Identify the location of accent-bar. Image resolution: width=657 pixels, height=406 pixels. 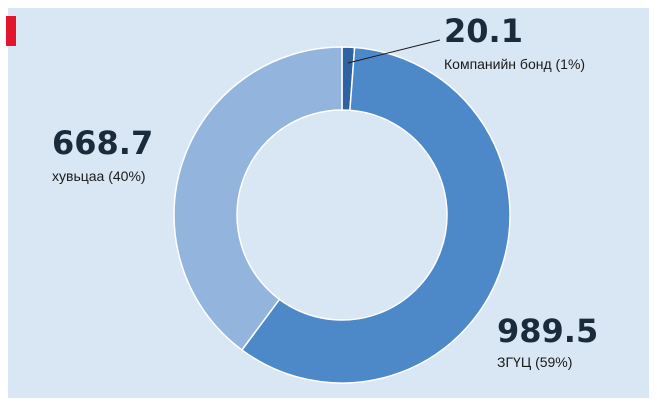
(11, 31).